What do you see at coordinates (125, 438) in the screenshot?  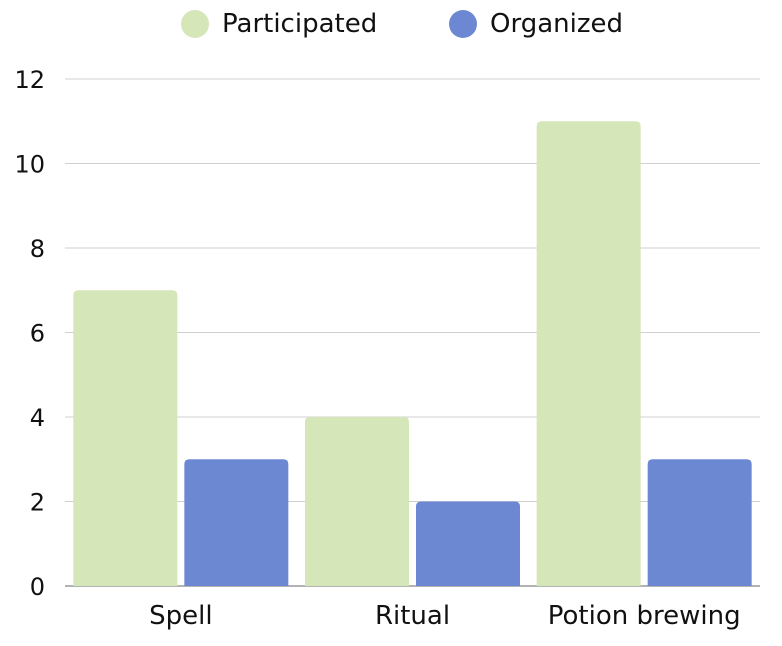 I see `bar-participated-spell` at bounding box center [125, 438].